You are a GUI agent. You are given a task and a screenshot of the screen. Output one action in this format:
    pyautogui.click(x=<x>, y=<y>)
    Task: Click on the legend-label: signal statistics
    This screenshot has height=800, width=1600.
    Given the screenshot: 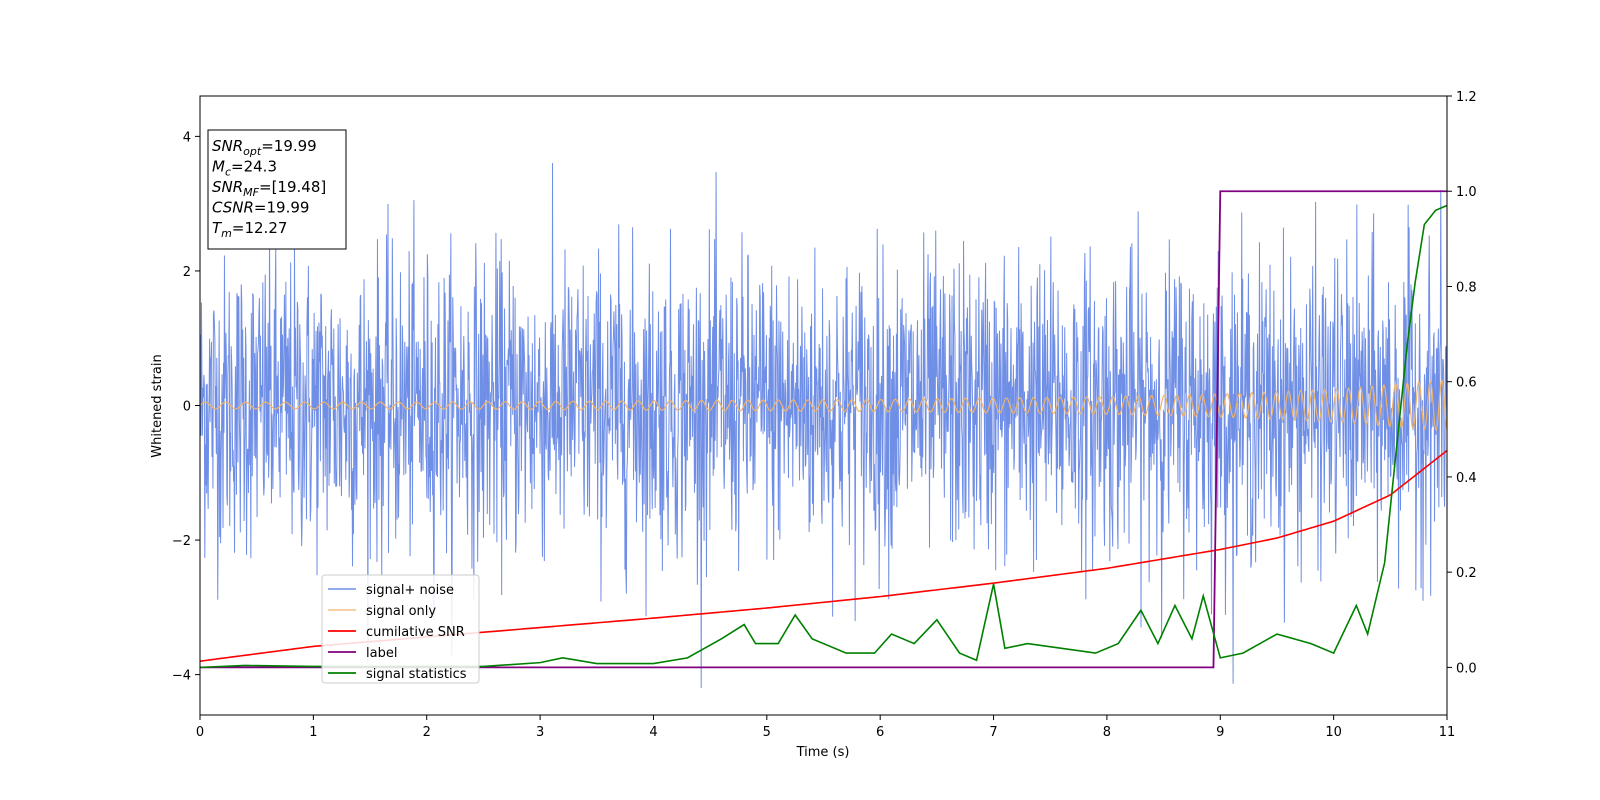 What is the action you would take?
    pyautogui.click(x=416, y=674)
    